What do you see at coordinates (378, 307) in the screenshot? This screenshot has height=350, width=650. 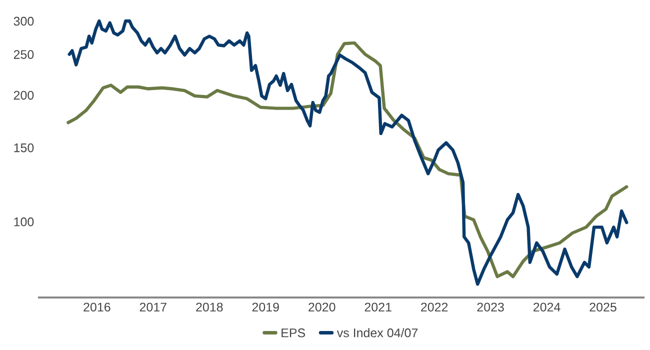 I see `x-tick-label: 2021` at bounding box center [378, 307].